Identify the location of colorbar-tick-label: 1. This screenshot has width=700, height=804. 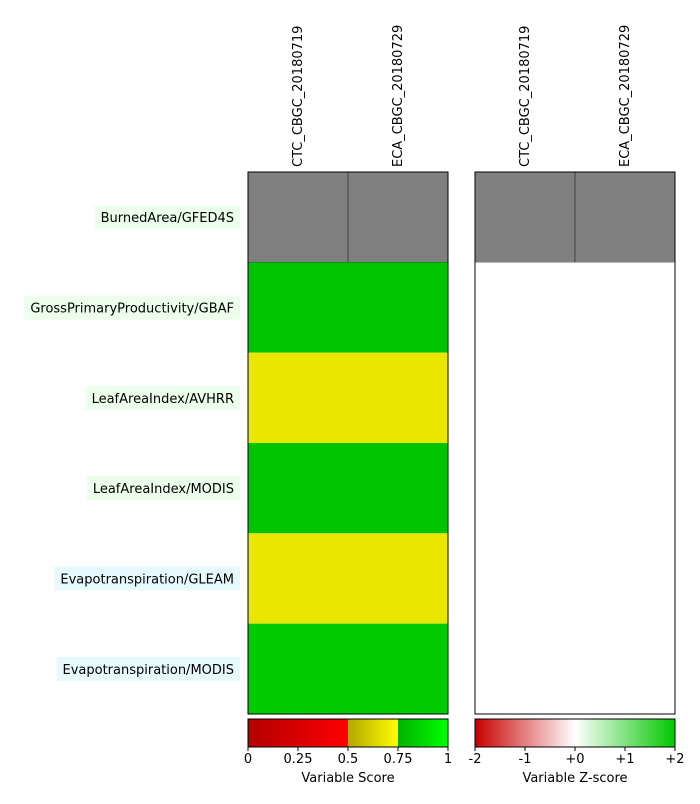
(448, 759).